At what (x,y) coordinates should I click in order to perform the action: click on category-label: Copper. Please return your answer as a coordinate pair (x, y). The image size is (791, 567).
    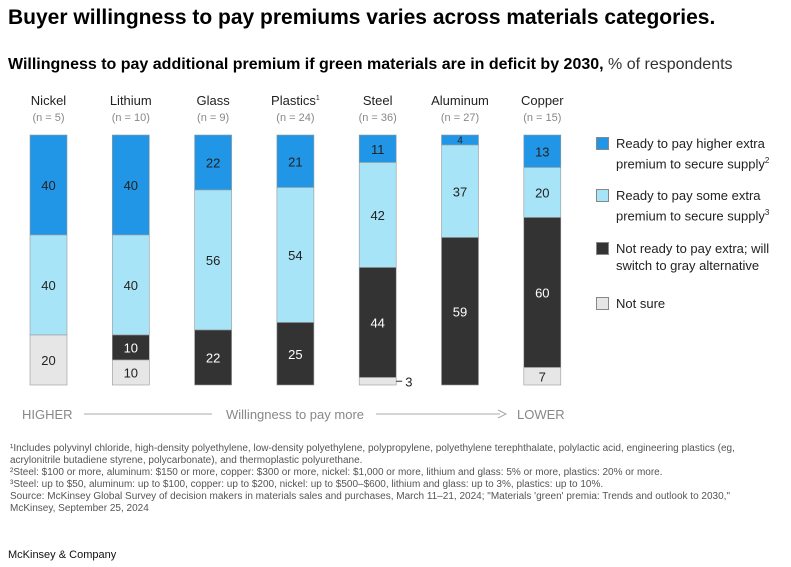
    Looking at the image, I should click on (542, 100).